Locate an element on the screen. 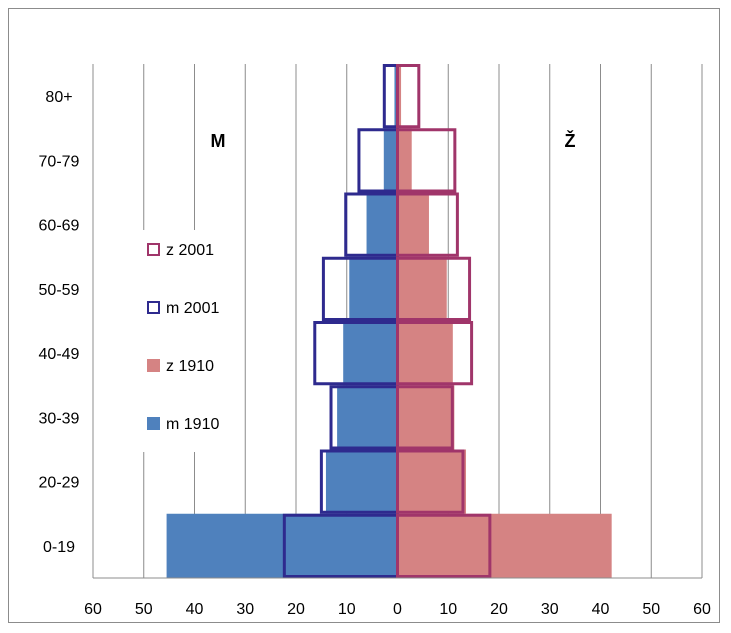 This screenshot has height=633, width=731. legend-label: m 1910 is located at coordinates (192, 424).